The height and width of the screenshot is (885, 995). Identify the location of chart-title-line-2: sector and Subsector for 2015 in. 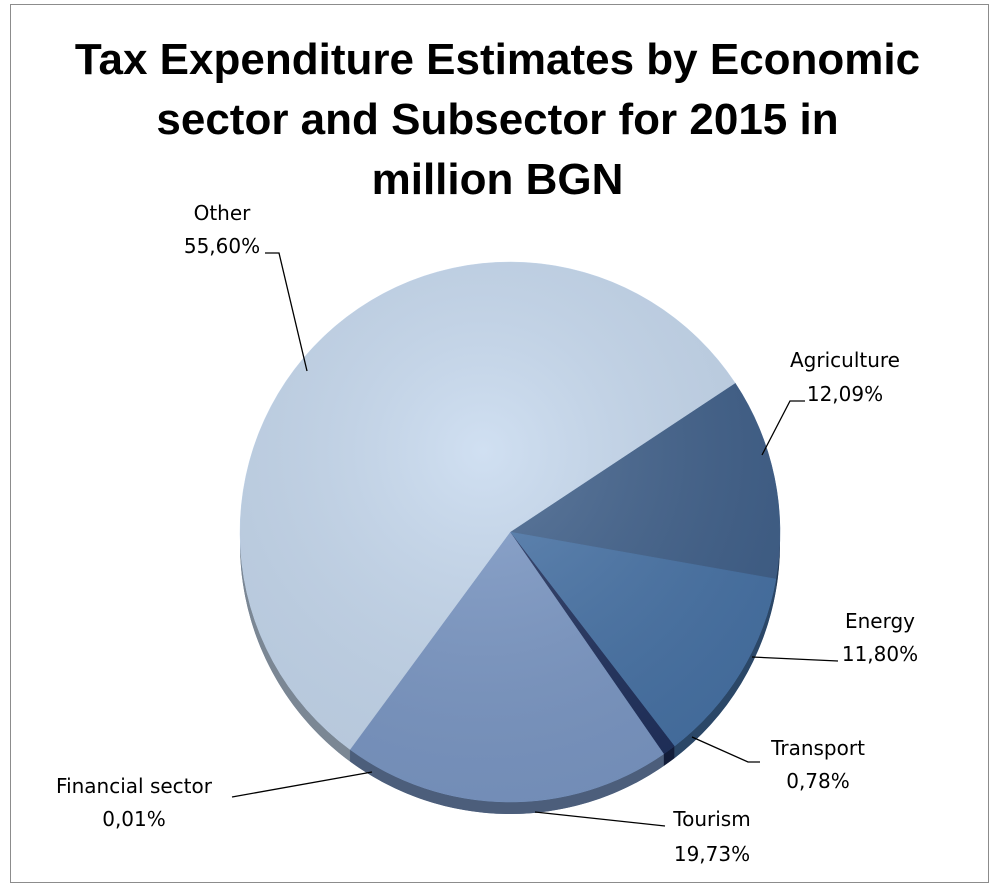
(497, 119).